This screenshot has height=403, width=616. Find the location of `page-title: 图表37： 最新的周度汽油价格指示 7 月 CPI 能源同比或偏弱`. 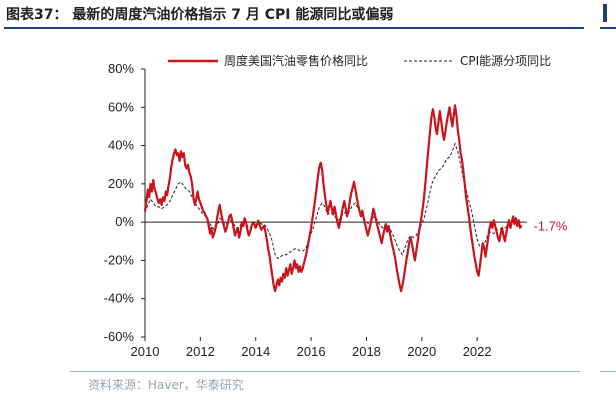

page-title: 图表37： 最新的周度汽油价格指示 7 月 CPI 能源同比或偏弱 is located at coordinates (200, 15).